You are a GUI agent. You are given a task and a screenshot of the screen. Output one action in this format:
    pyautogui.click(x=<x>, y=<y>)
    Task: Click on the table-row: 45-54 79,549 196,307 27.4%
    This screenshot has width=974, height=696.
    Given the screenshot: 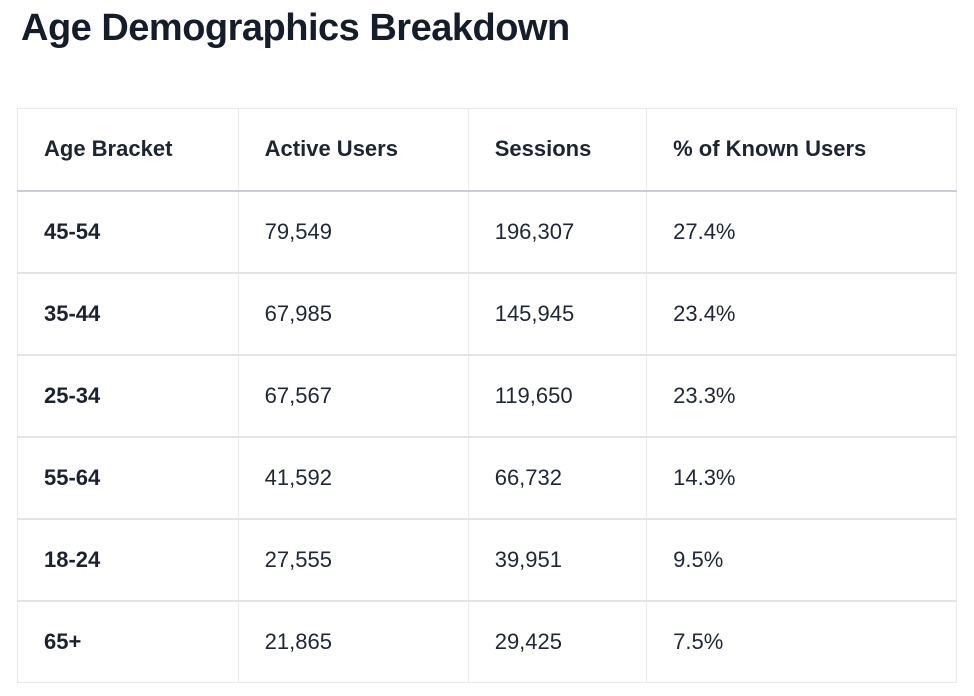 What is the action you would take?
    pyautogui.click(x=487, y=231)
    